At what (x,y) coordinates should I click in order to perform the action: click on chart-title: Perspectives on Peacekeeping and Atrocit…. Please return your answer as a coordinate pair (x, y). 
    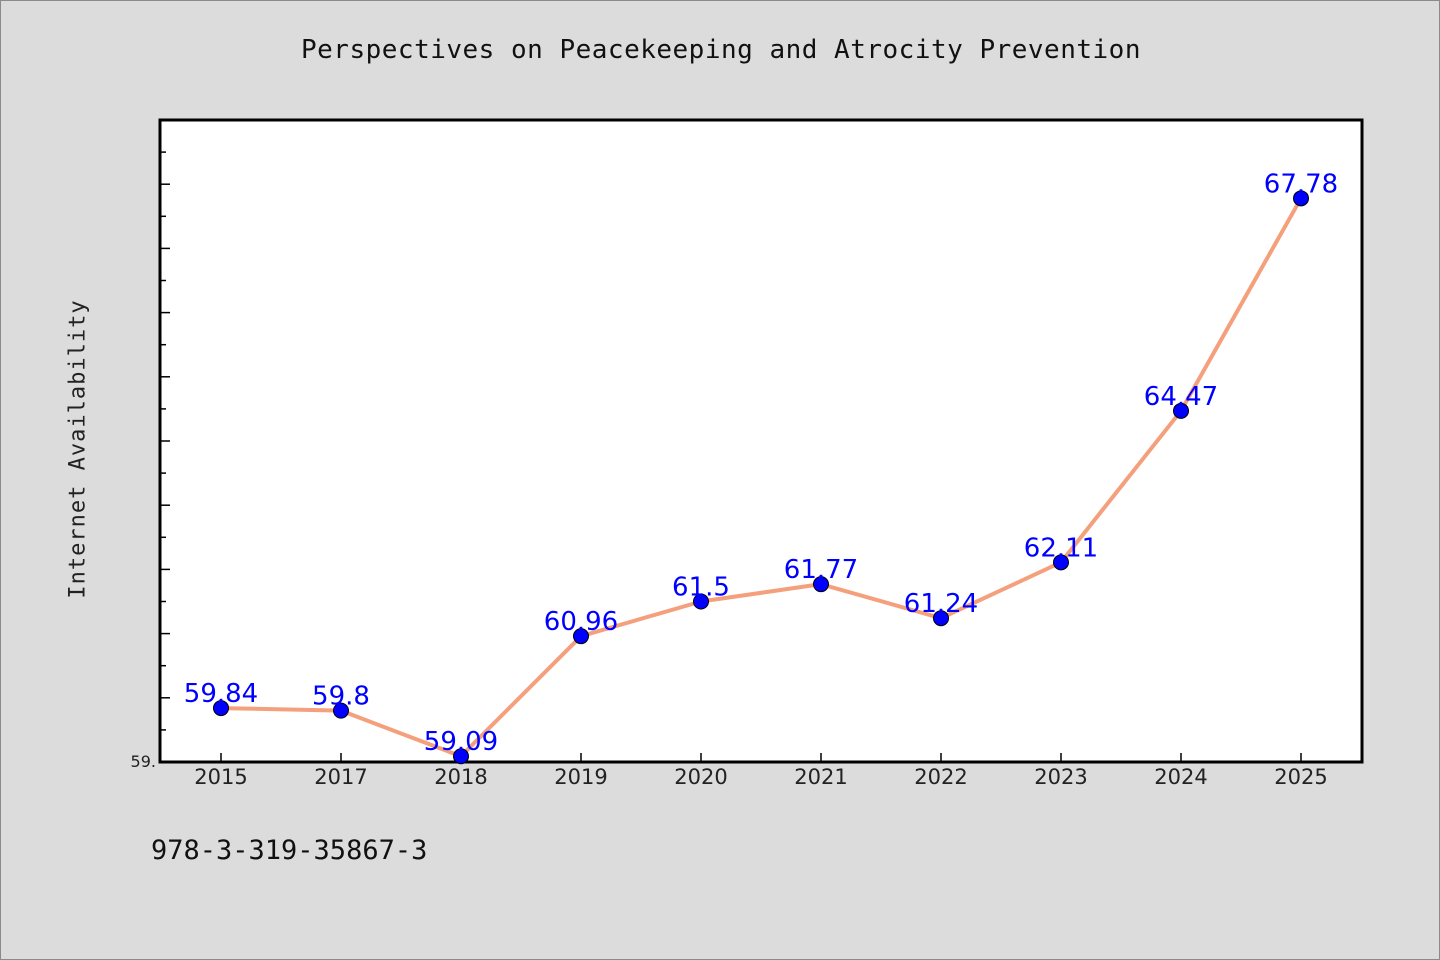
    Looking at the image, I should click on (721, 50).